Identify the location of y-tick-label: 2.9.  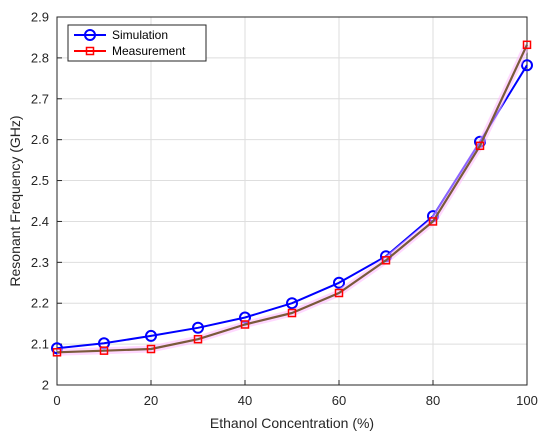
(40, 17).